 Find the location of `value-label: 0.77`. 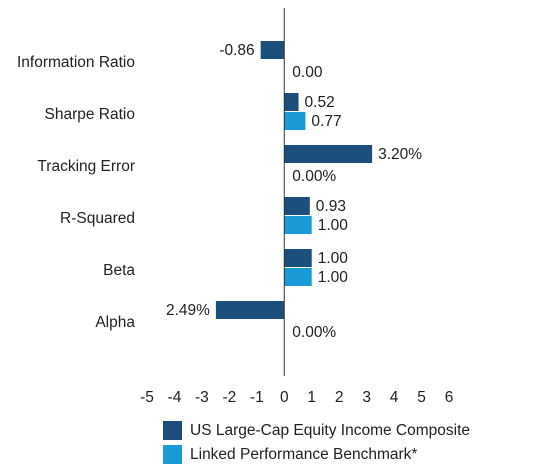

value-label: 0.77 is located at coordinates (326, 121).